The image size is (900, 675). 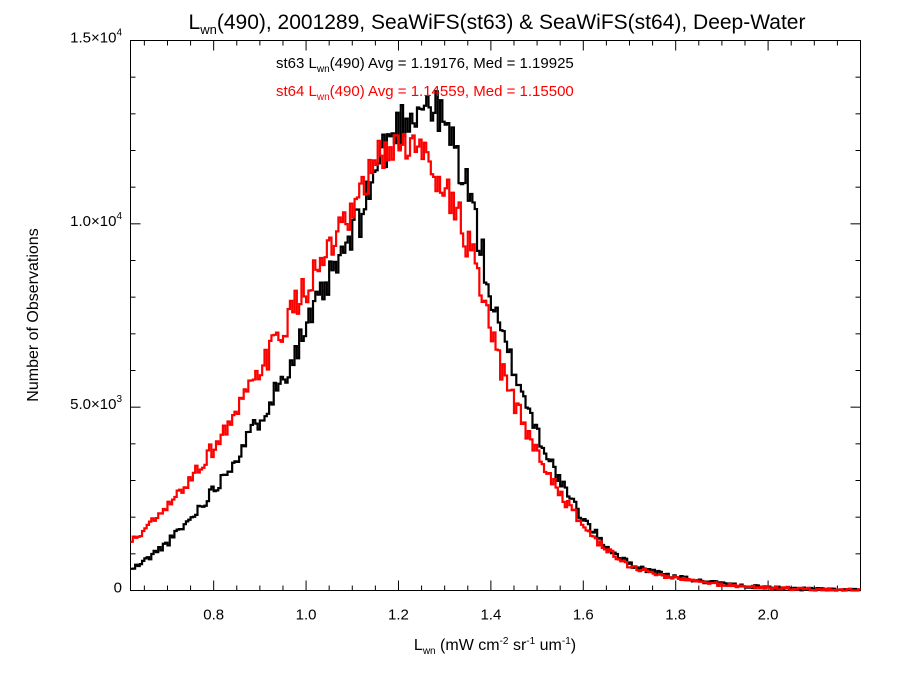 What do you see at coordinates (573, 645) in the screenshot?
I see `xlabel-close: )` at bounding box center [573, 645].